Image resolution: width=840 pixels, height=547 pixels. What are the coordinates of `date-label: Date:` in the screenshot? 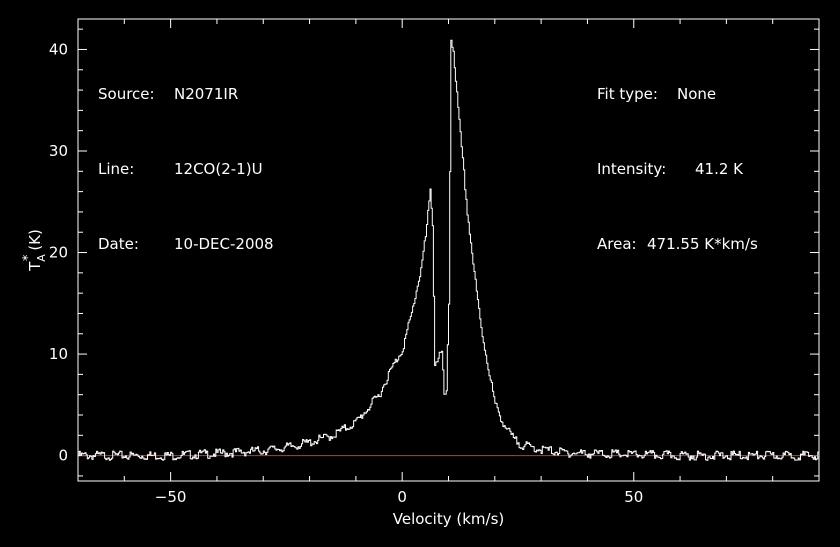 It's located at (118, 244).